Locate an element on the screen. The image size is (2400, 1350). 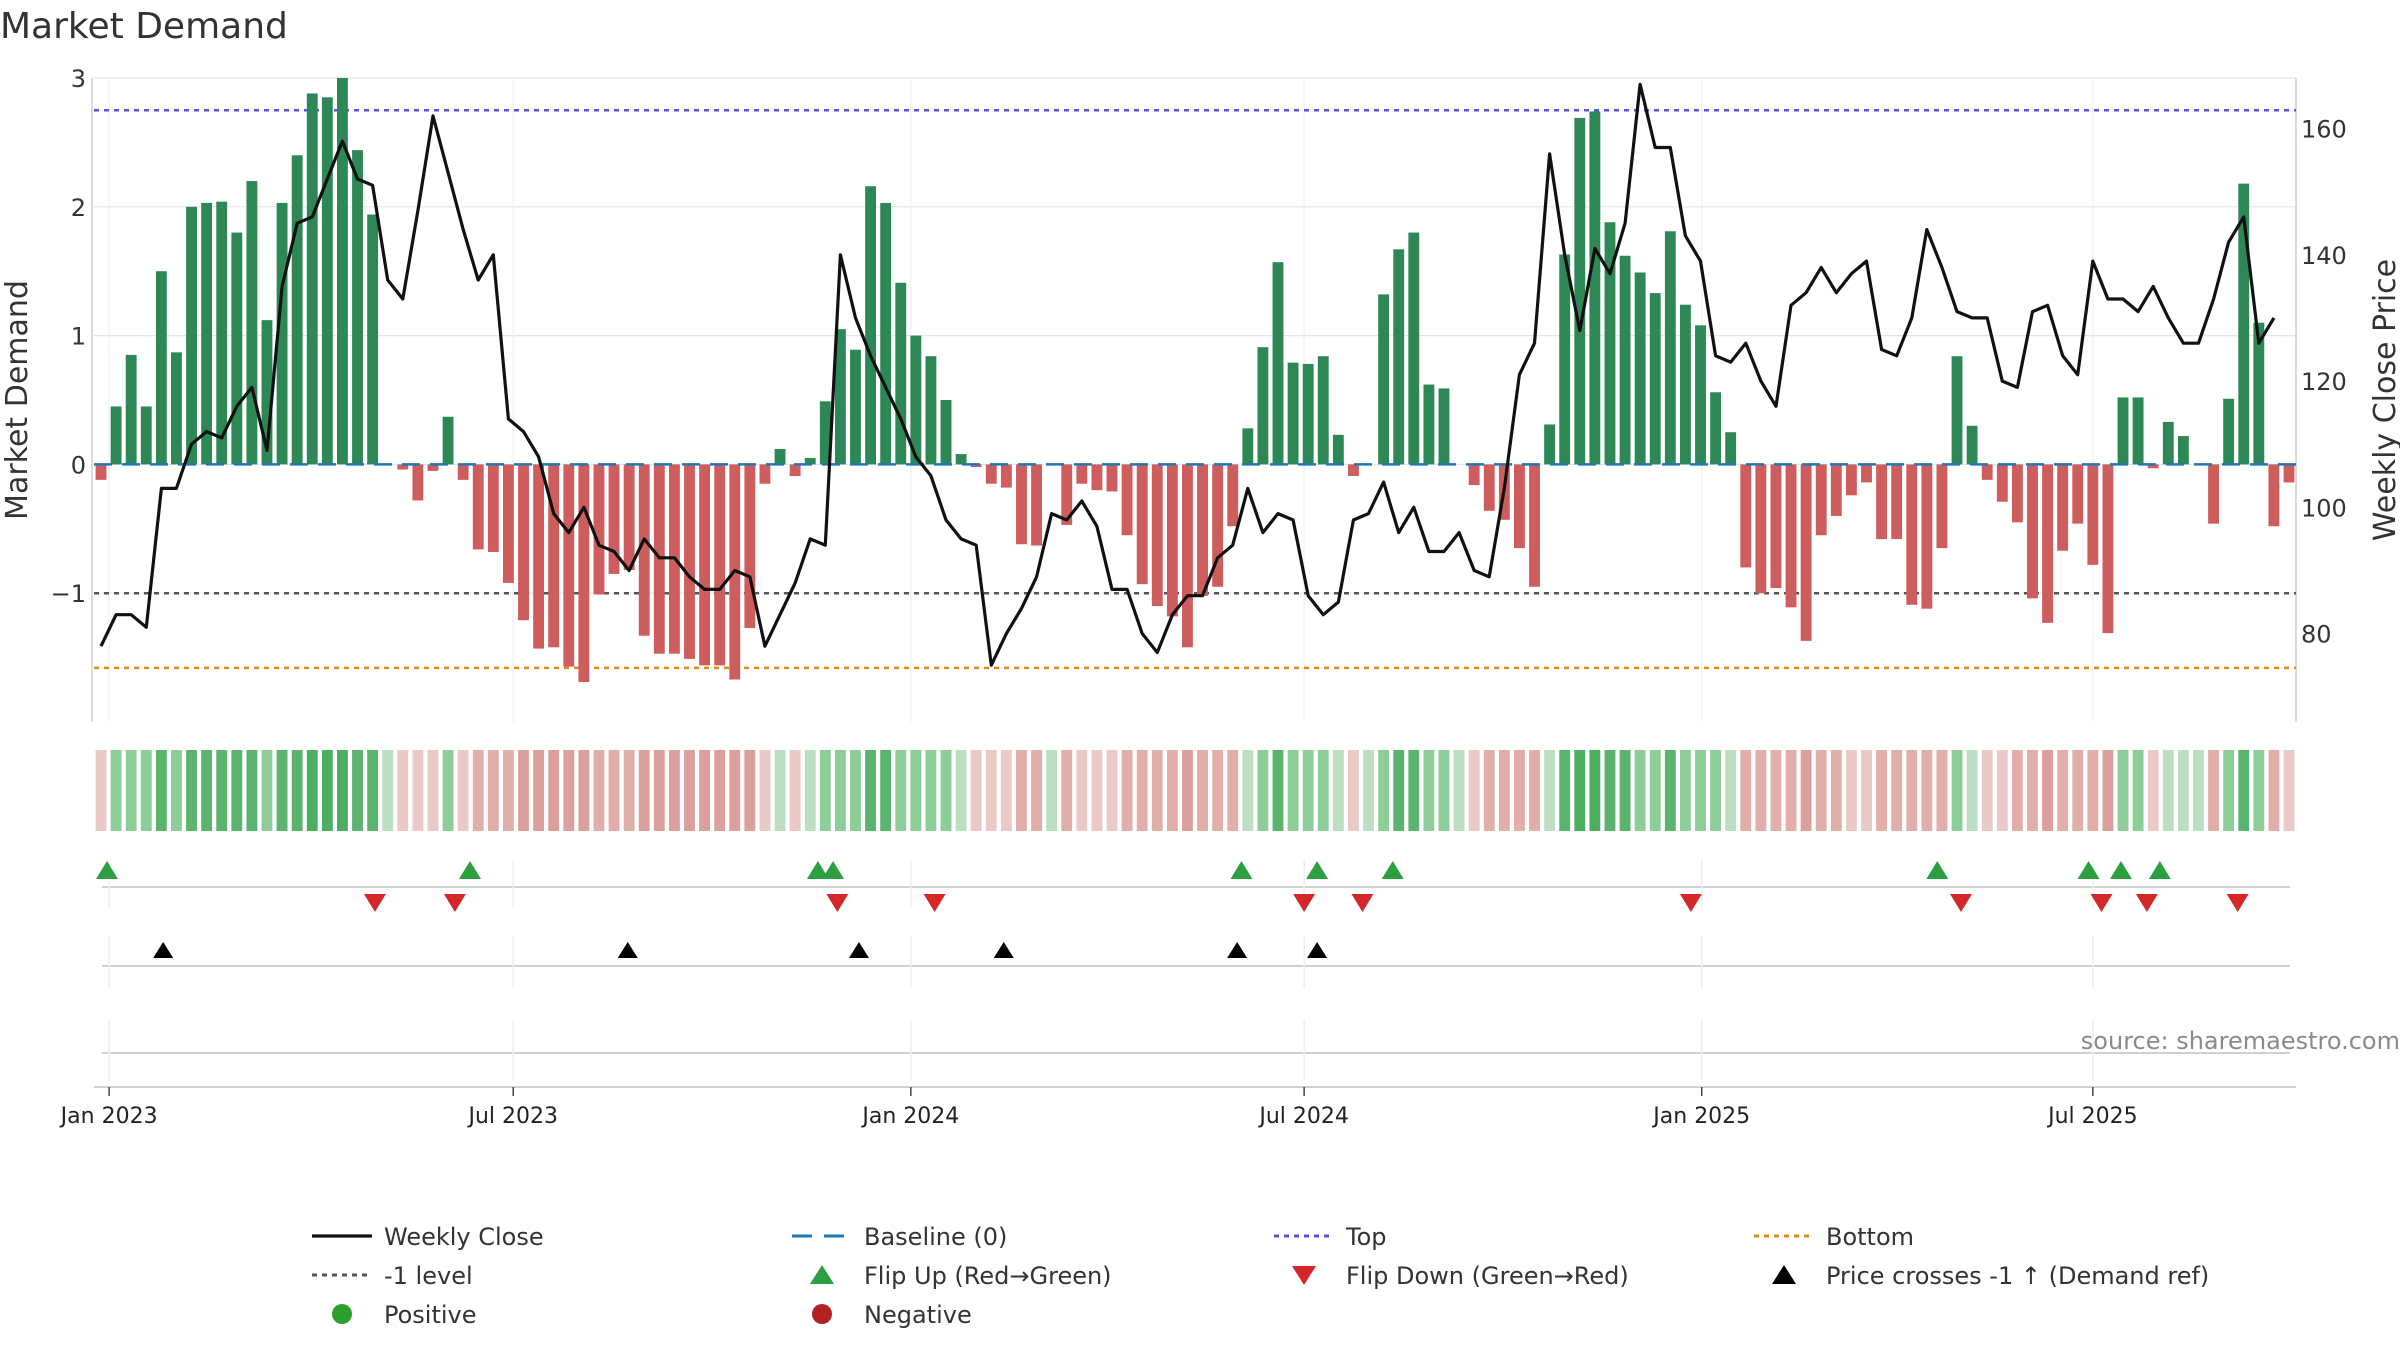
legend-item-minus_one: -1 level is located at coordinates (392, 1276).